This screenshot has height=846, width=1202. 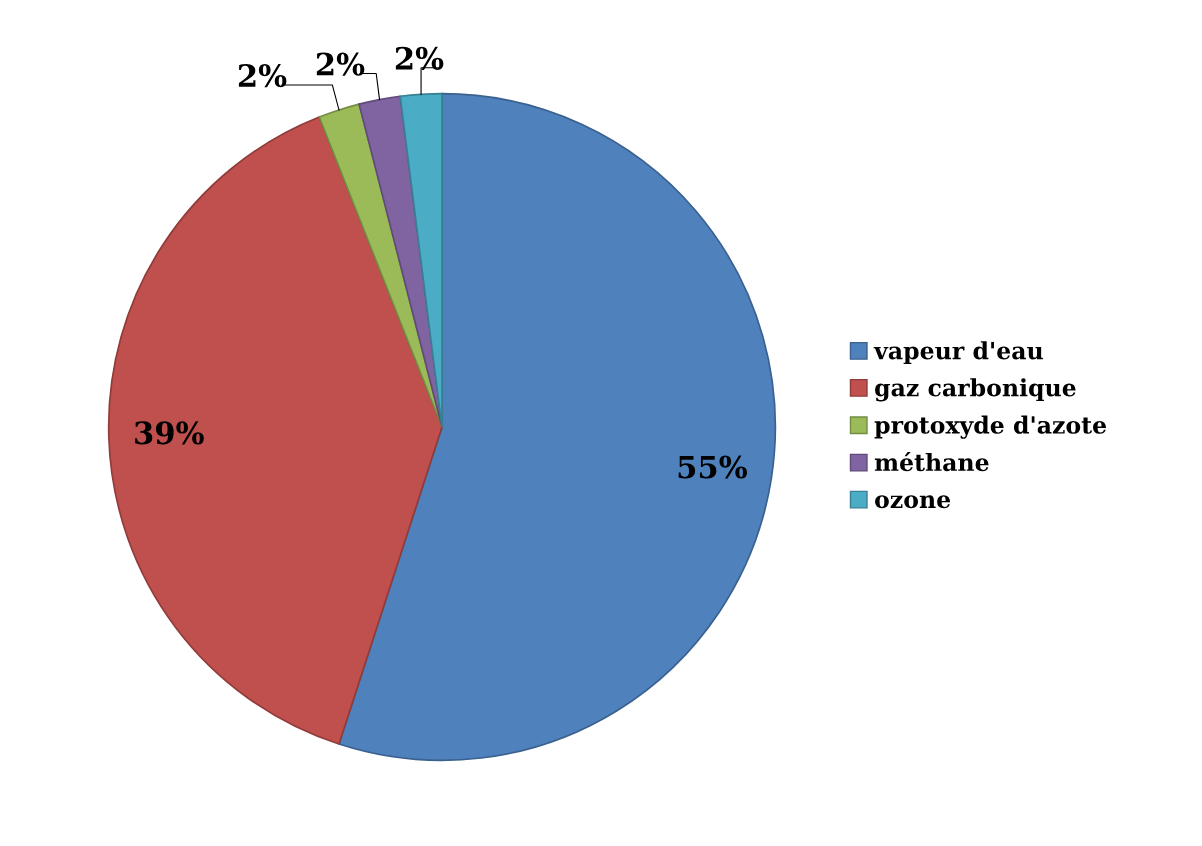 What do you see at coordinates (958, 353) in the screenshot?
I see `legend-label: vapeur d'eau` at bounding box center [958, 353].